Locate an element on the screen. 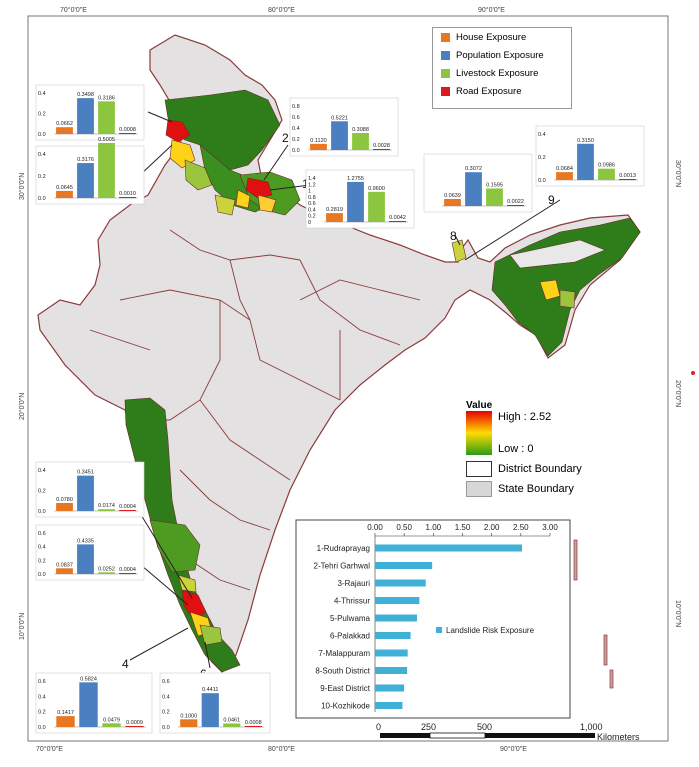 The height and width of the screenshot is (767, 699). mini-chart-value-label: 0.0022 is located at coordinates (515, 202).